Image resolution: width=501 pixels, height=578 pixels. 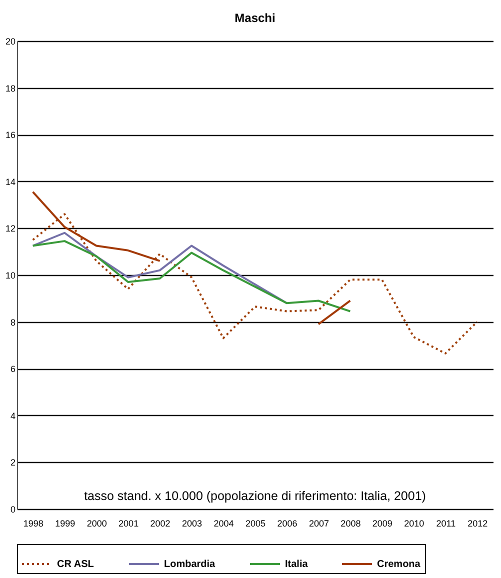 I want to click on x-tick-label: 1998, so click(x=33, y=523).